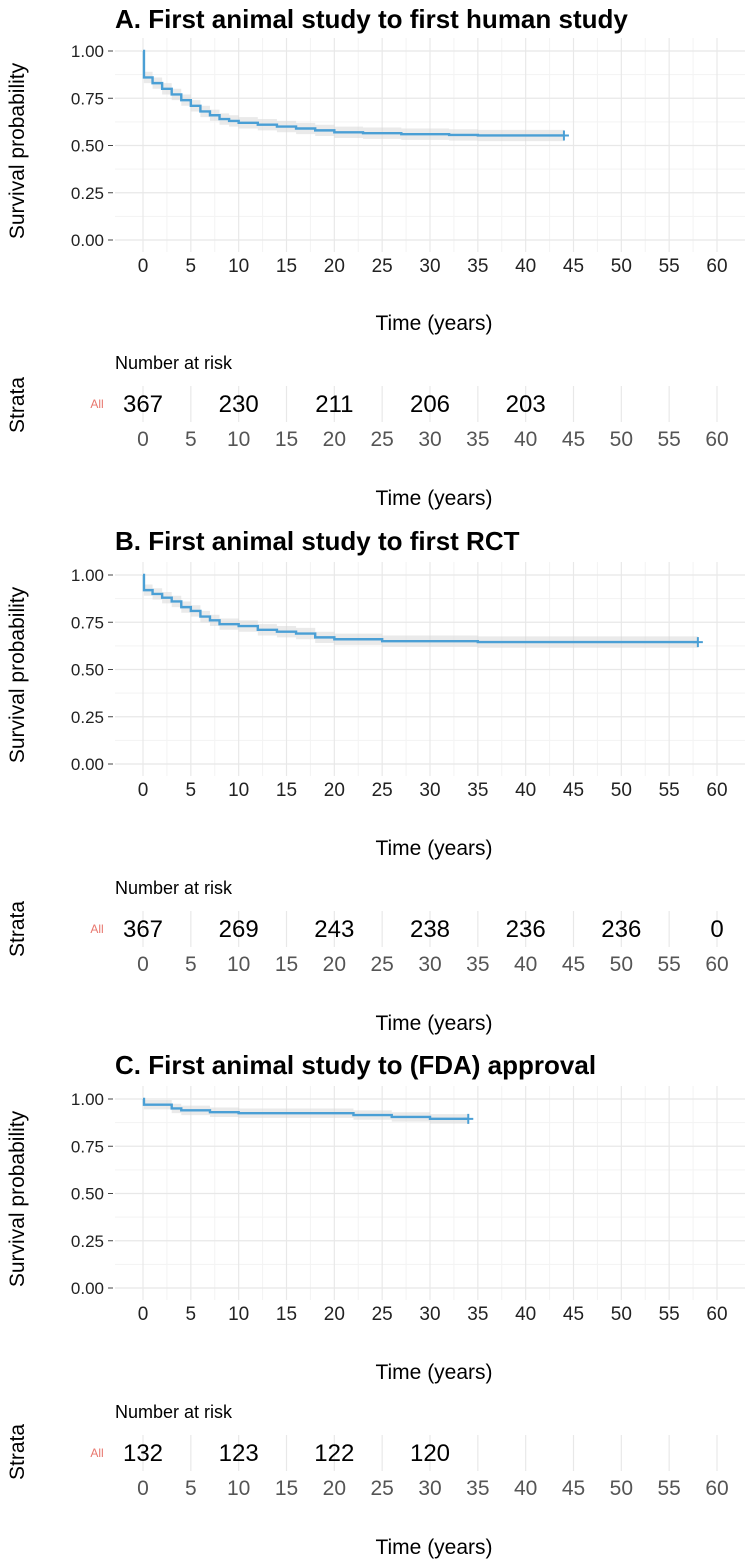  What do you see at coordinates (355, 1065) in the screenshot?
I see `panel-title: C. First animal study to (FDA) approval` at bounding box center [355, 1065].